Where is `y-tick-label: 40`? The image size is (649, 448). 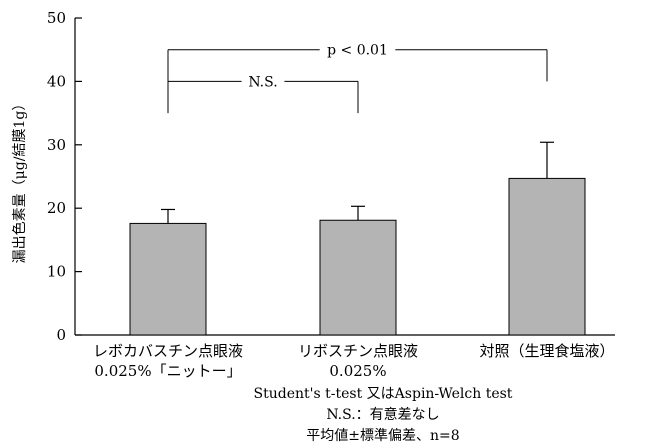
y-tick-label: 40 is located at coordinates (56, 81).